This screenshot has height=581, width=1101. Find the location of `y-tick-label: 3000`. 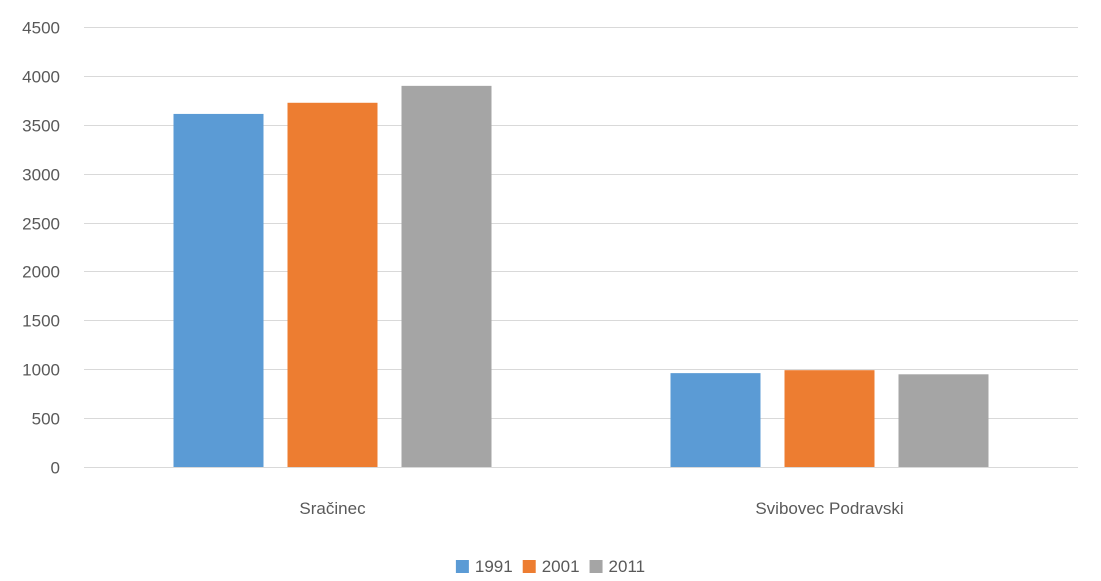

y-tick-label: 3000 is located at coordinates (41, 175).